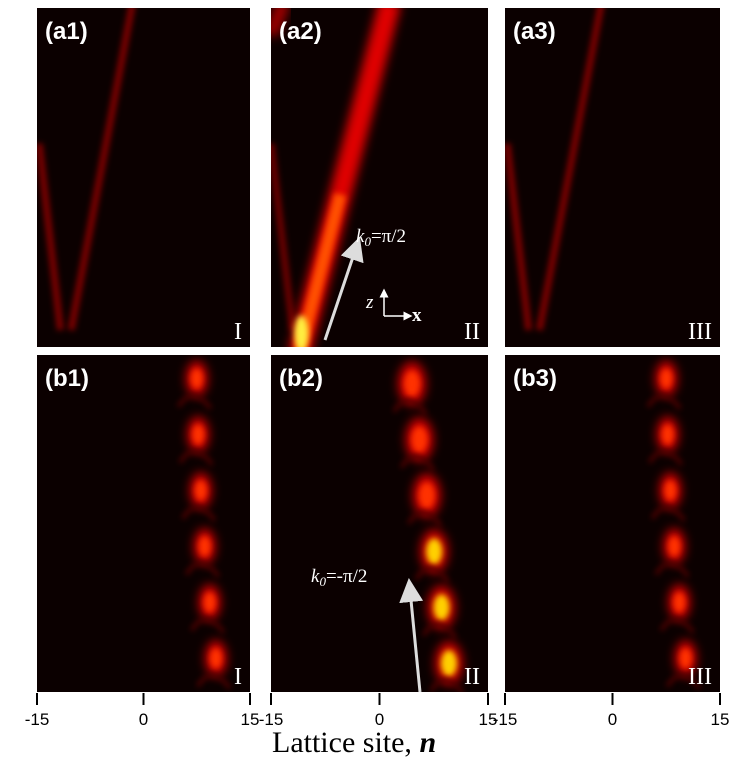  I want to click on x-axis-2: -15 0 15, so click(378, 711).